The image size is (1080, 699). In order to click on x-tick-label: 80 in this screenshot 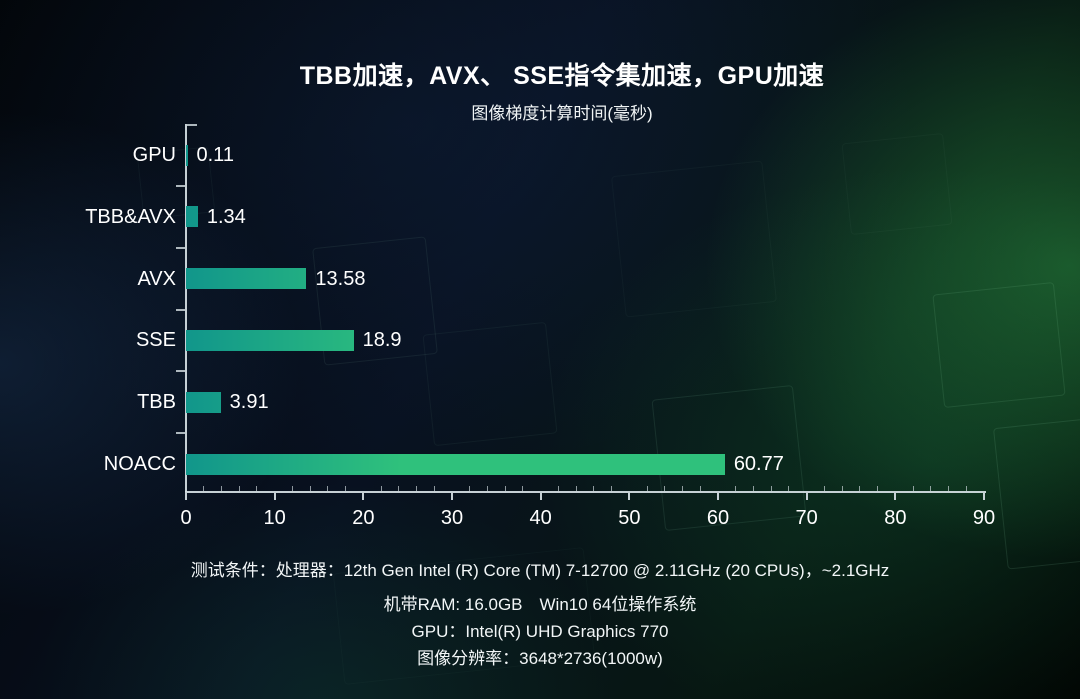, I will do `click(895, 518)`.